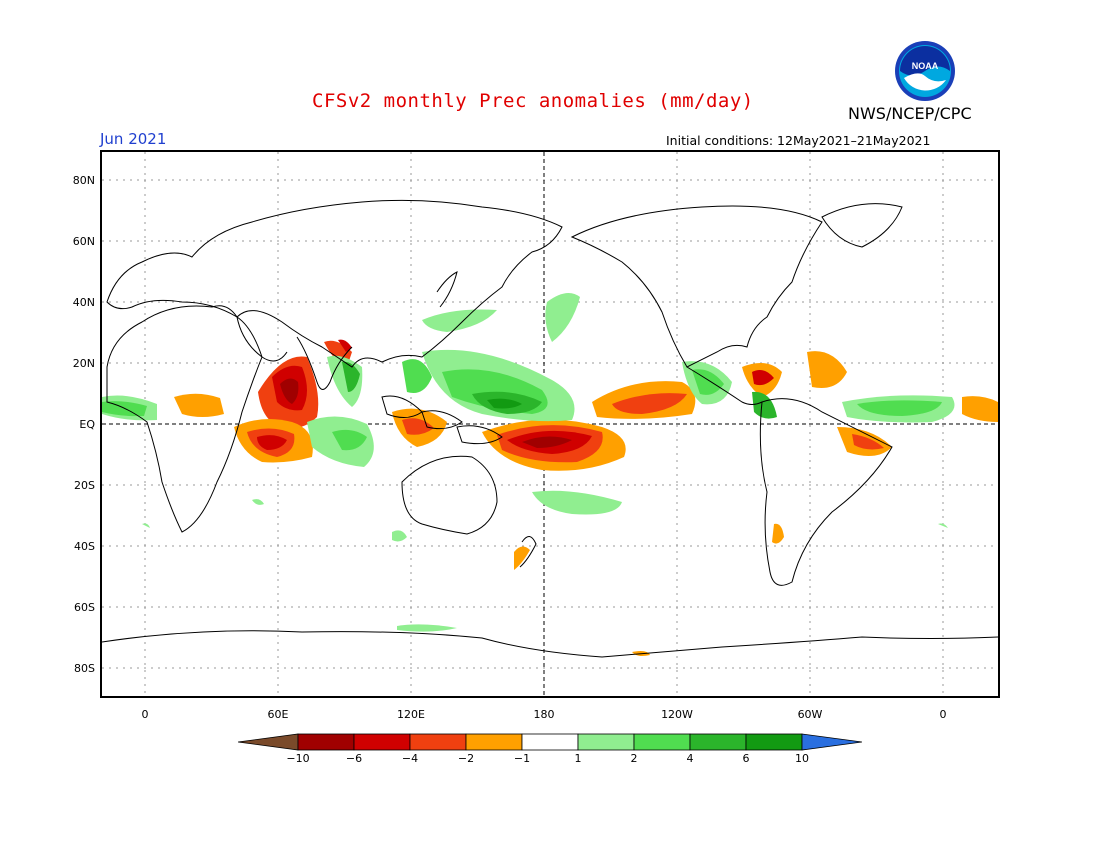 The height and width of the screenshot is (850, 1100). I want to click on lat-label-20s: 20S, so click(84, 485).